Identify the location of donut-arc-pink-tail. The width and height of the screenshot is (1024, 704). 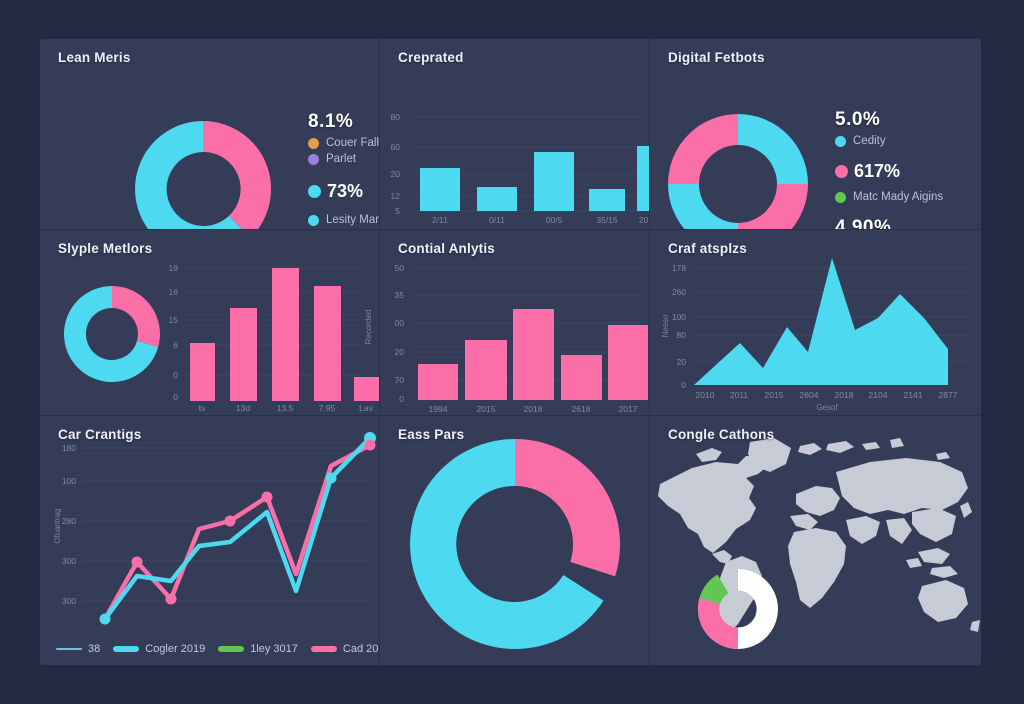
(595, 560).